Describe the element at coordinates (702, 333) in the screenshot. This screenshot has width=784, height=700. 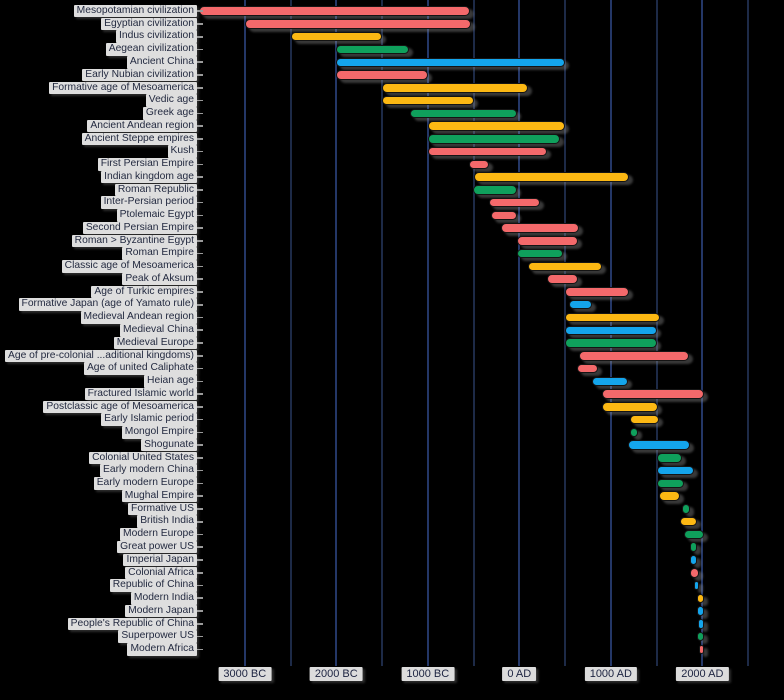
I see `gridline-year-2000` at that location.